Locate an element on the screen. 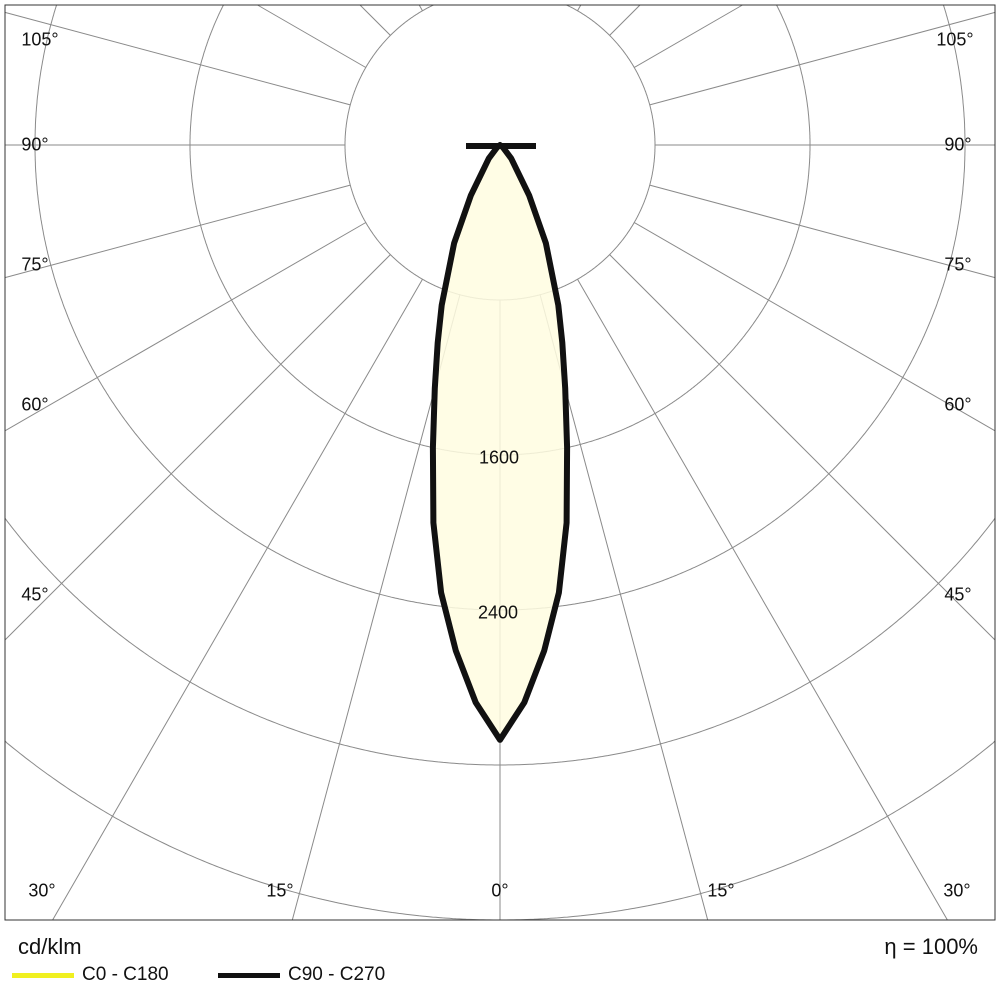  angle-label-right-60: 60° is located at coordinates (958, 404).